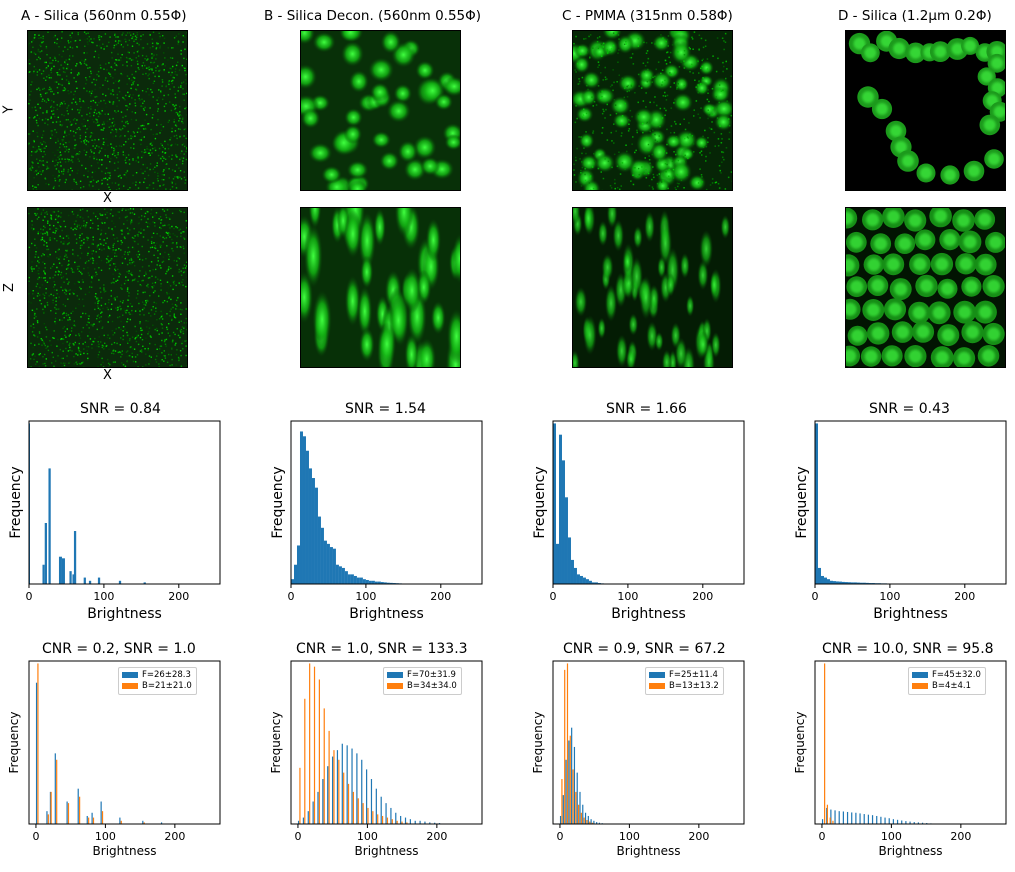  I want to click on cnr-title: CNR = 10.0, SNR = 95.8, so click(908, 649).